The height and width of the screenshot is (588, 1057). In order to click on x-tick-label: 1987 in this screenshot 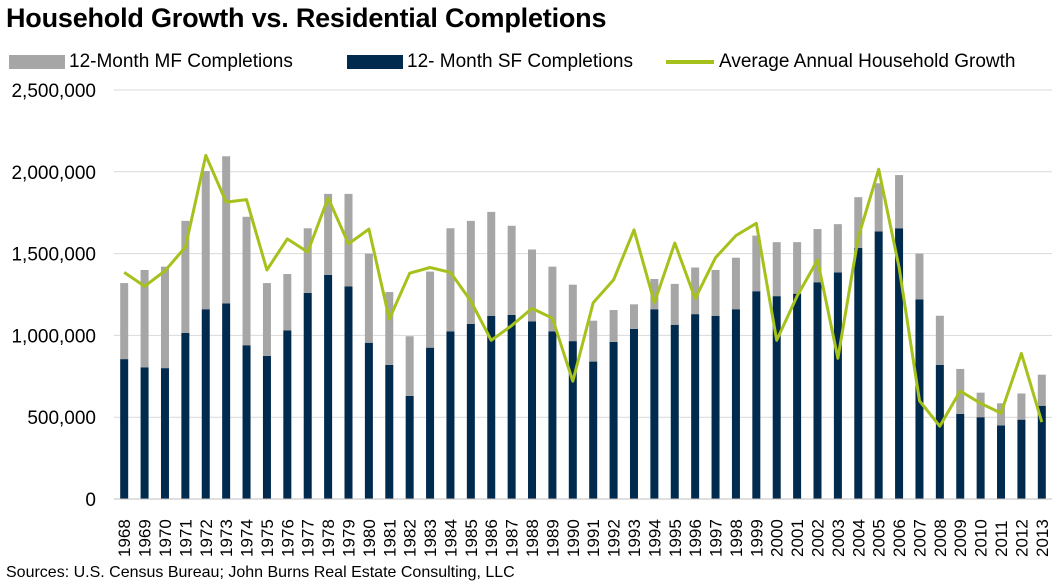, I will do `click(512, 538)`.